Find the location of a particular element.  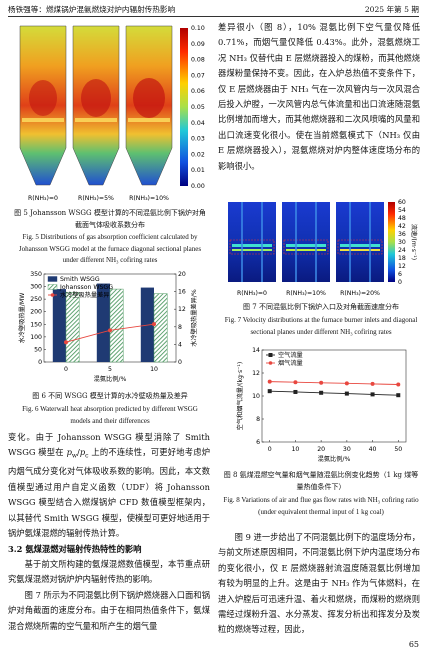

fig8-caption-zh: 图 8 氨煤混燃空气量和烟气量随混氨比例变化趋势（1 kg 煤等量热值条件下） is located at coordinates (321, 481).